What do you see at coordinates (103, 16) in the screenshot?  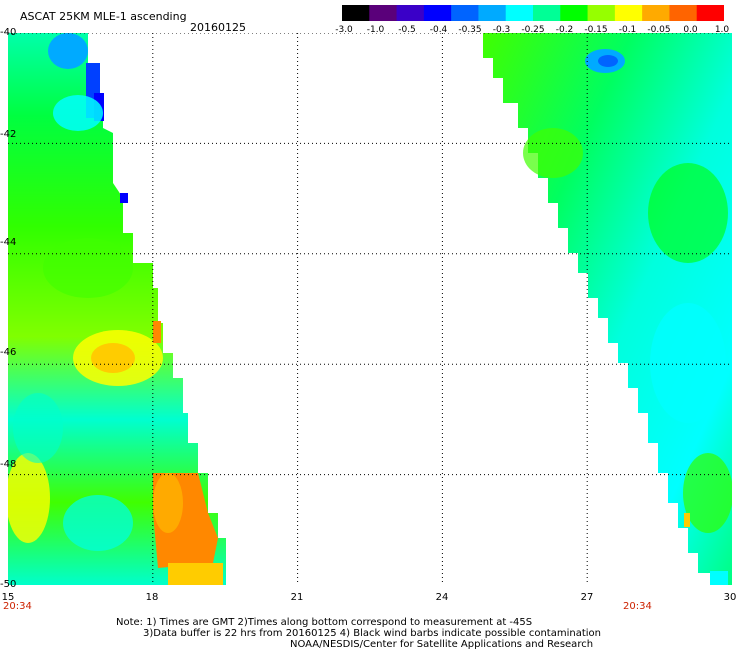 I see `map-title: ASCAT 25KM MLE-1 ascending` at bounding box center [103, 16].